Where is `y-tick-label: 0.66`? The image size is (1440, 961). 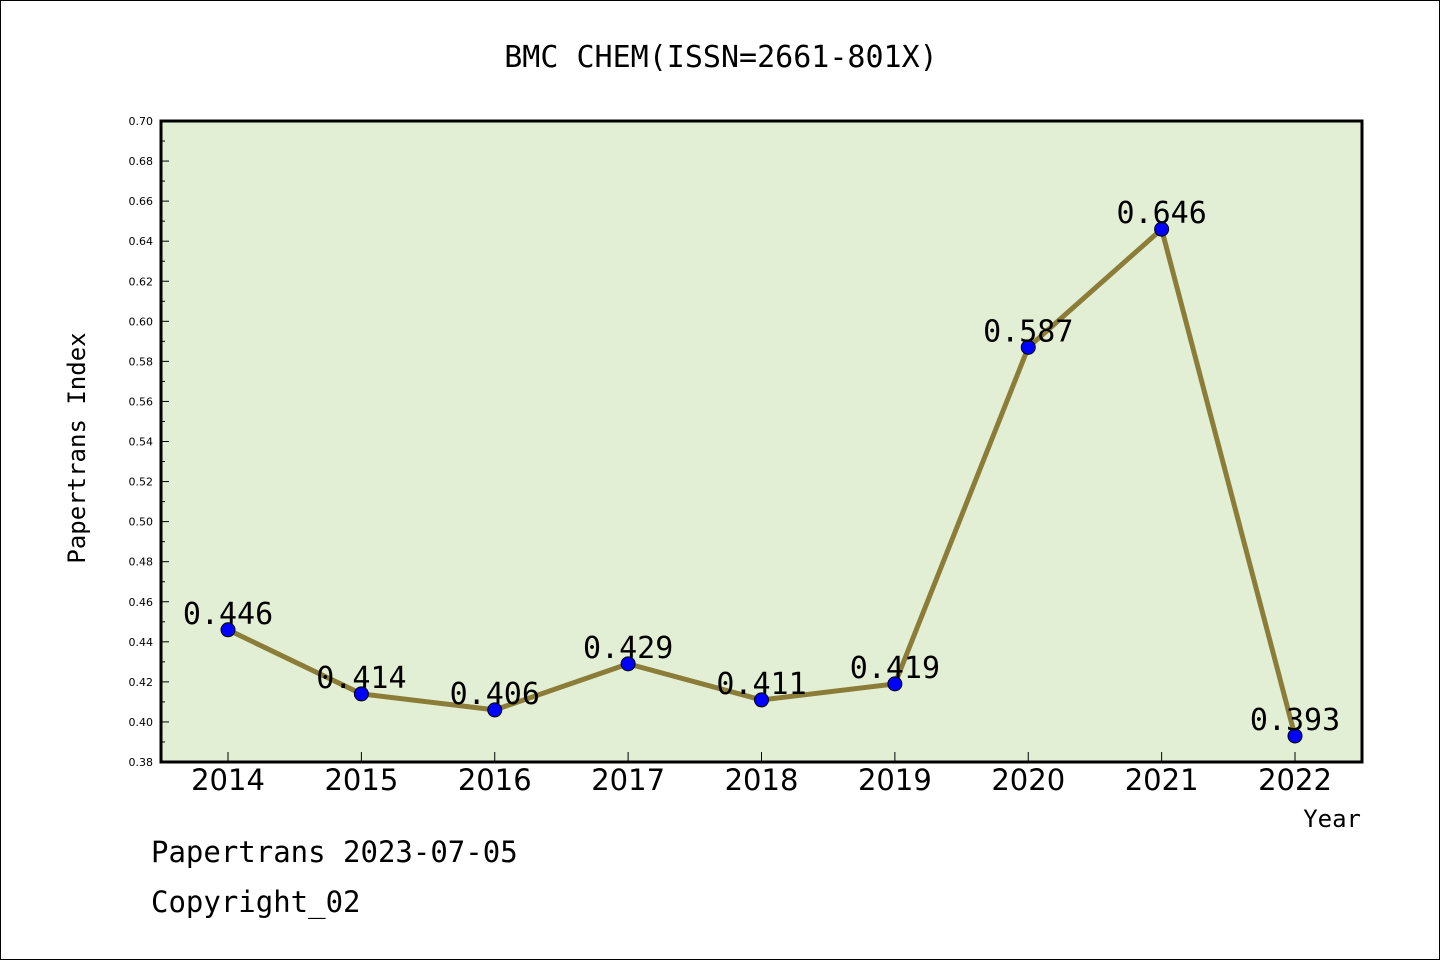
y-tick-label: 0.66 is located at coordinates (141, 201).